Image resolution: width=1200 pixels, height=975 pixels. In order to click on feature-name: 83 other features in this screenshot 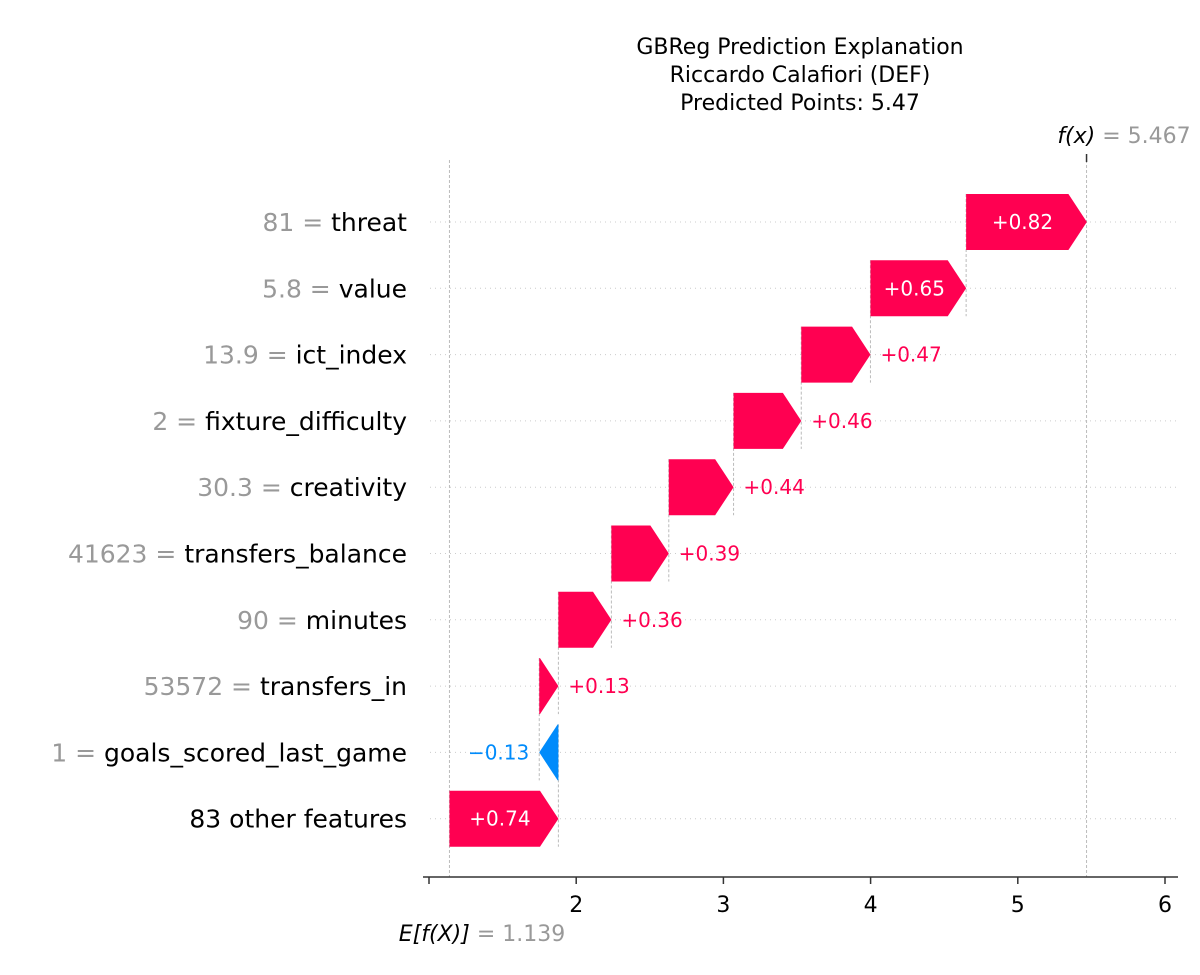, I will do `click(298, 819)`.